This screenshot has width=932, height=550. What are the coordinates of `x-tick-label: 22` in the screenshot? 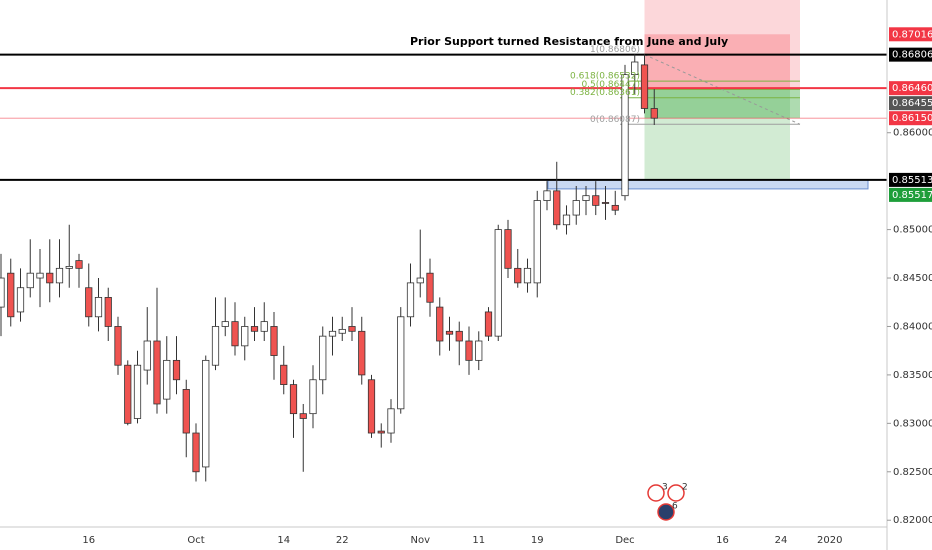 It's located at (342, 540).